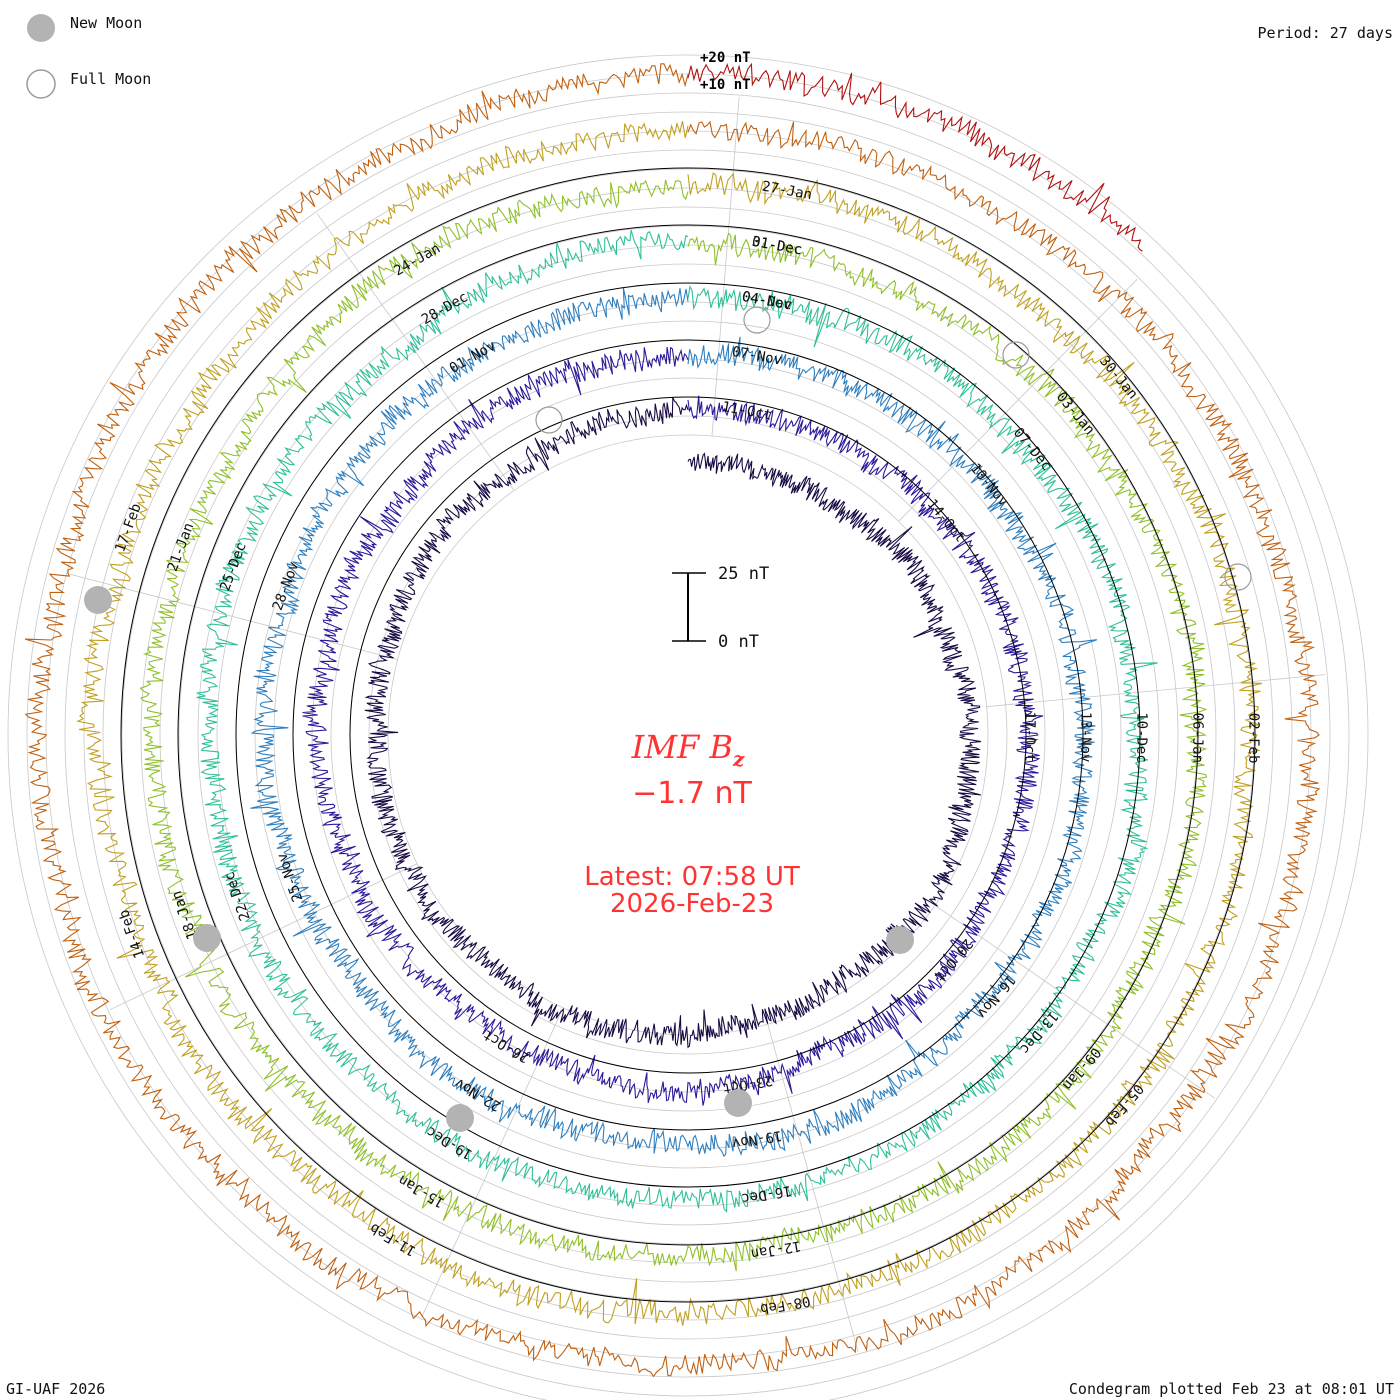 This screenshot has width=1400, height=1400. Describe the element at coordinates (692, 904) in the screenshot. I see `latest-date: 2026-Feb-23` at that location.